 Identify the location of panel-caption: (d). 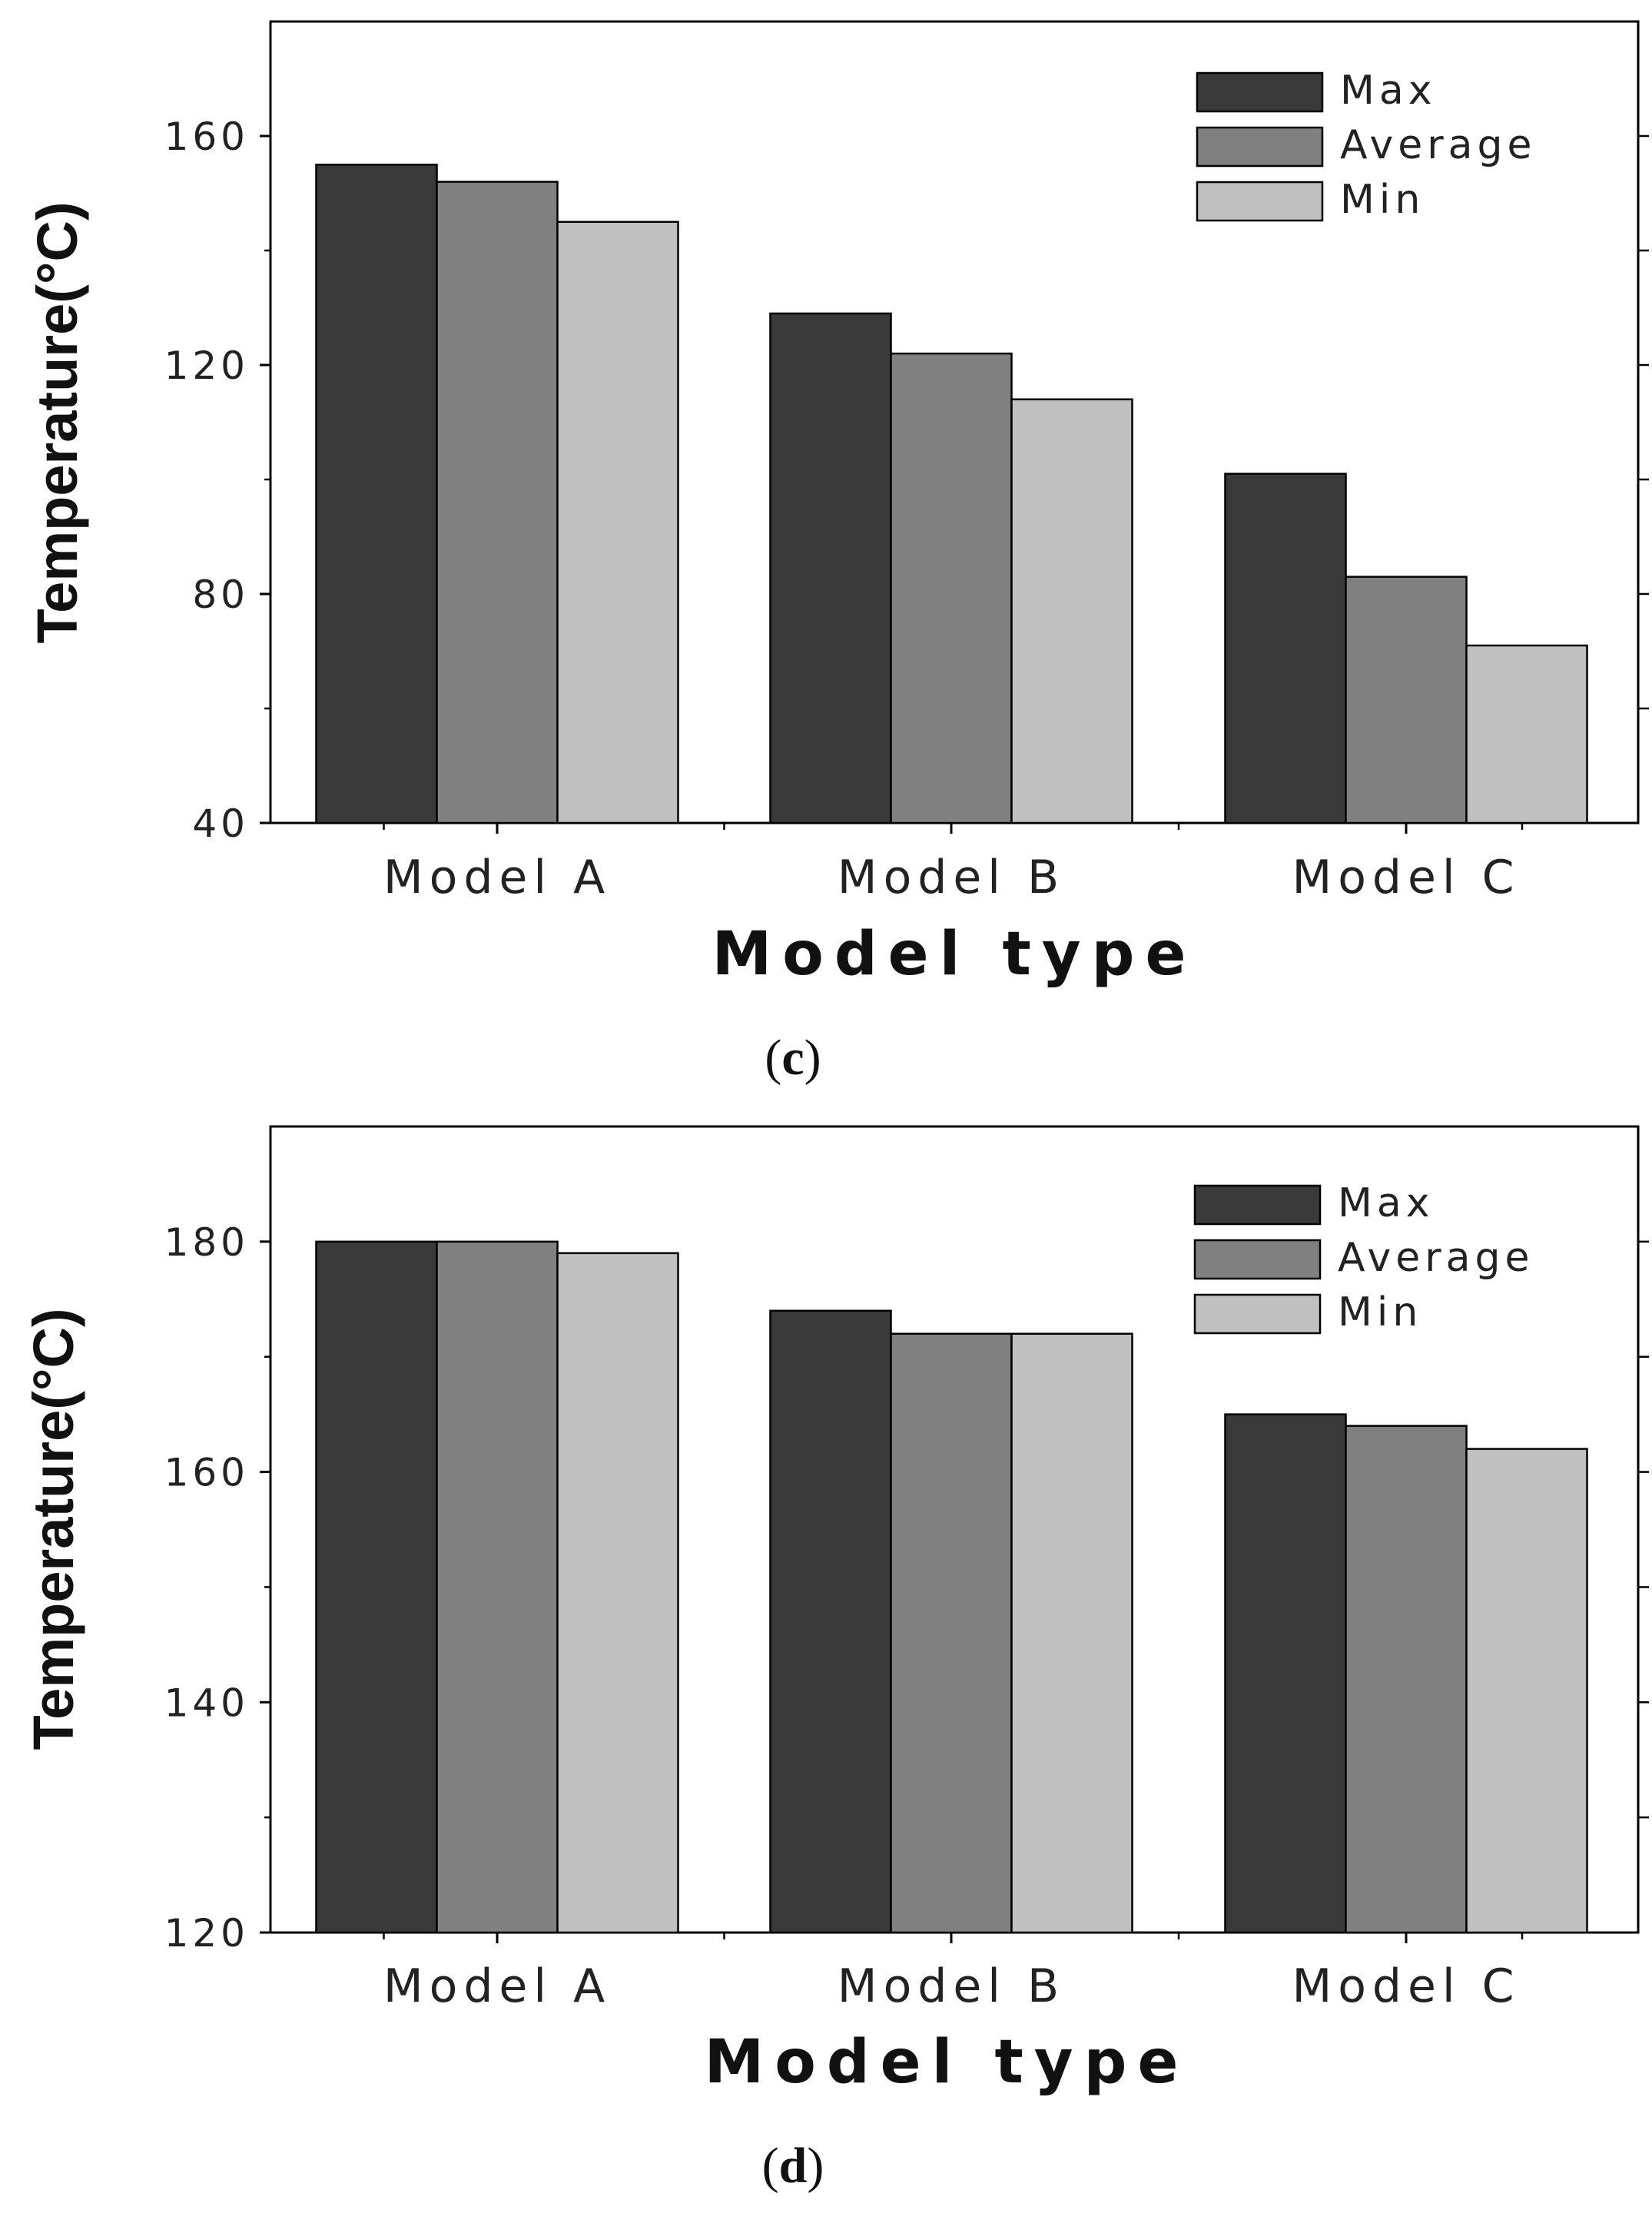
(793, 2166).